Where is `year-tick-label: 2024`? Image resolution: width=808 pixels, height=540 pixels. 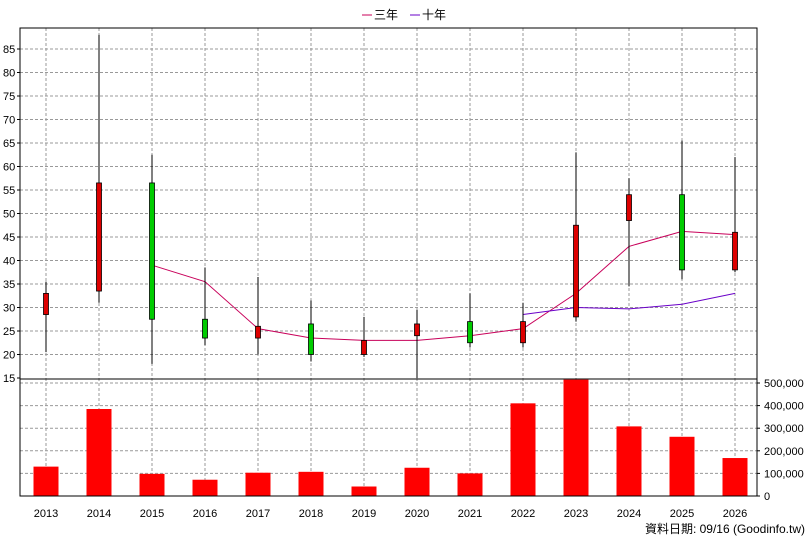 year-tick-label: 2024 is located at coordinates (629, 514).